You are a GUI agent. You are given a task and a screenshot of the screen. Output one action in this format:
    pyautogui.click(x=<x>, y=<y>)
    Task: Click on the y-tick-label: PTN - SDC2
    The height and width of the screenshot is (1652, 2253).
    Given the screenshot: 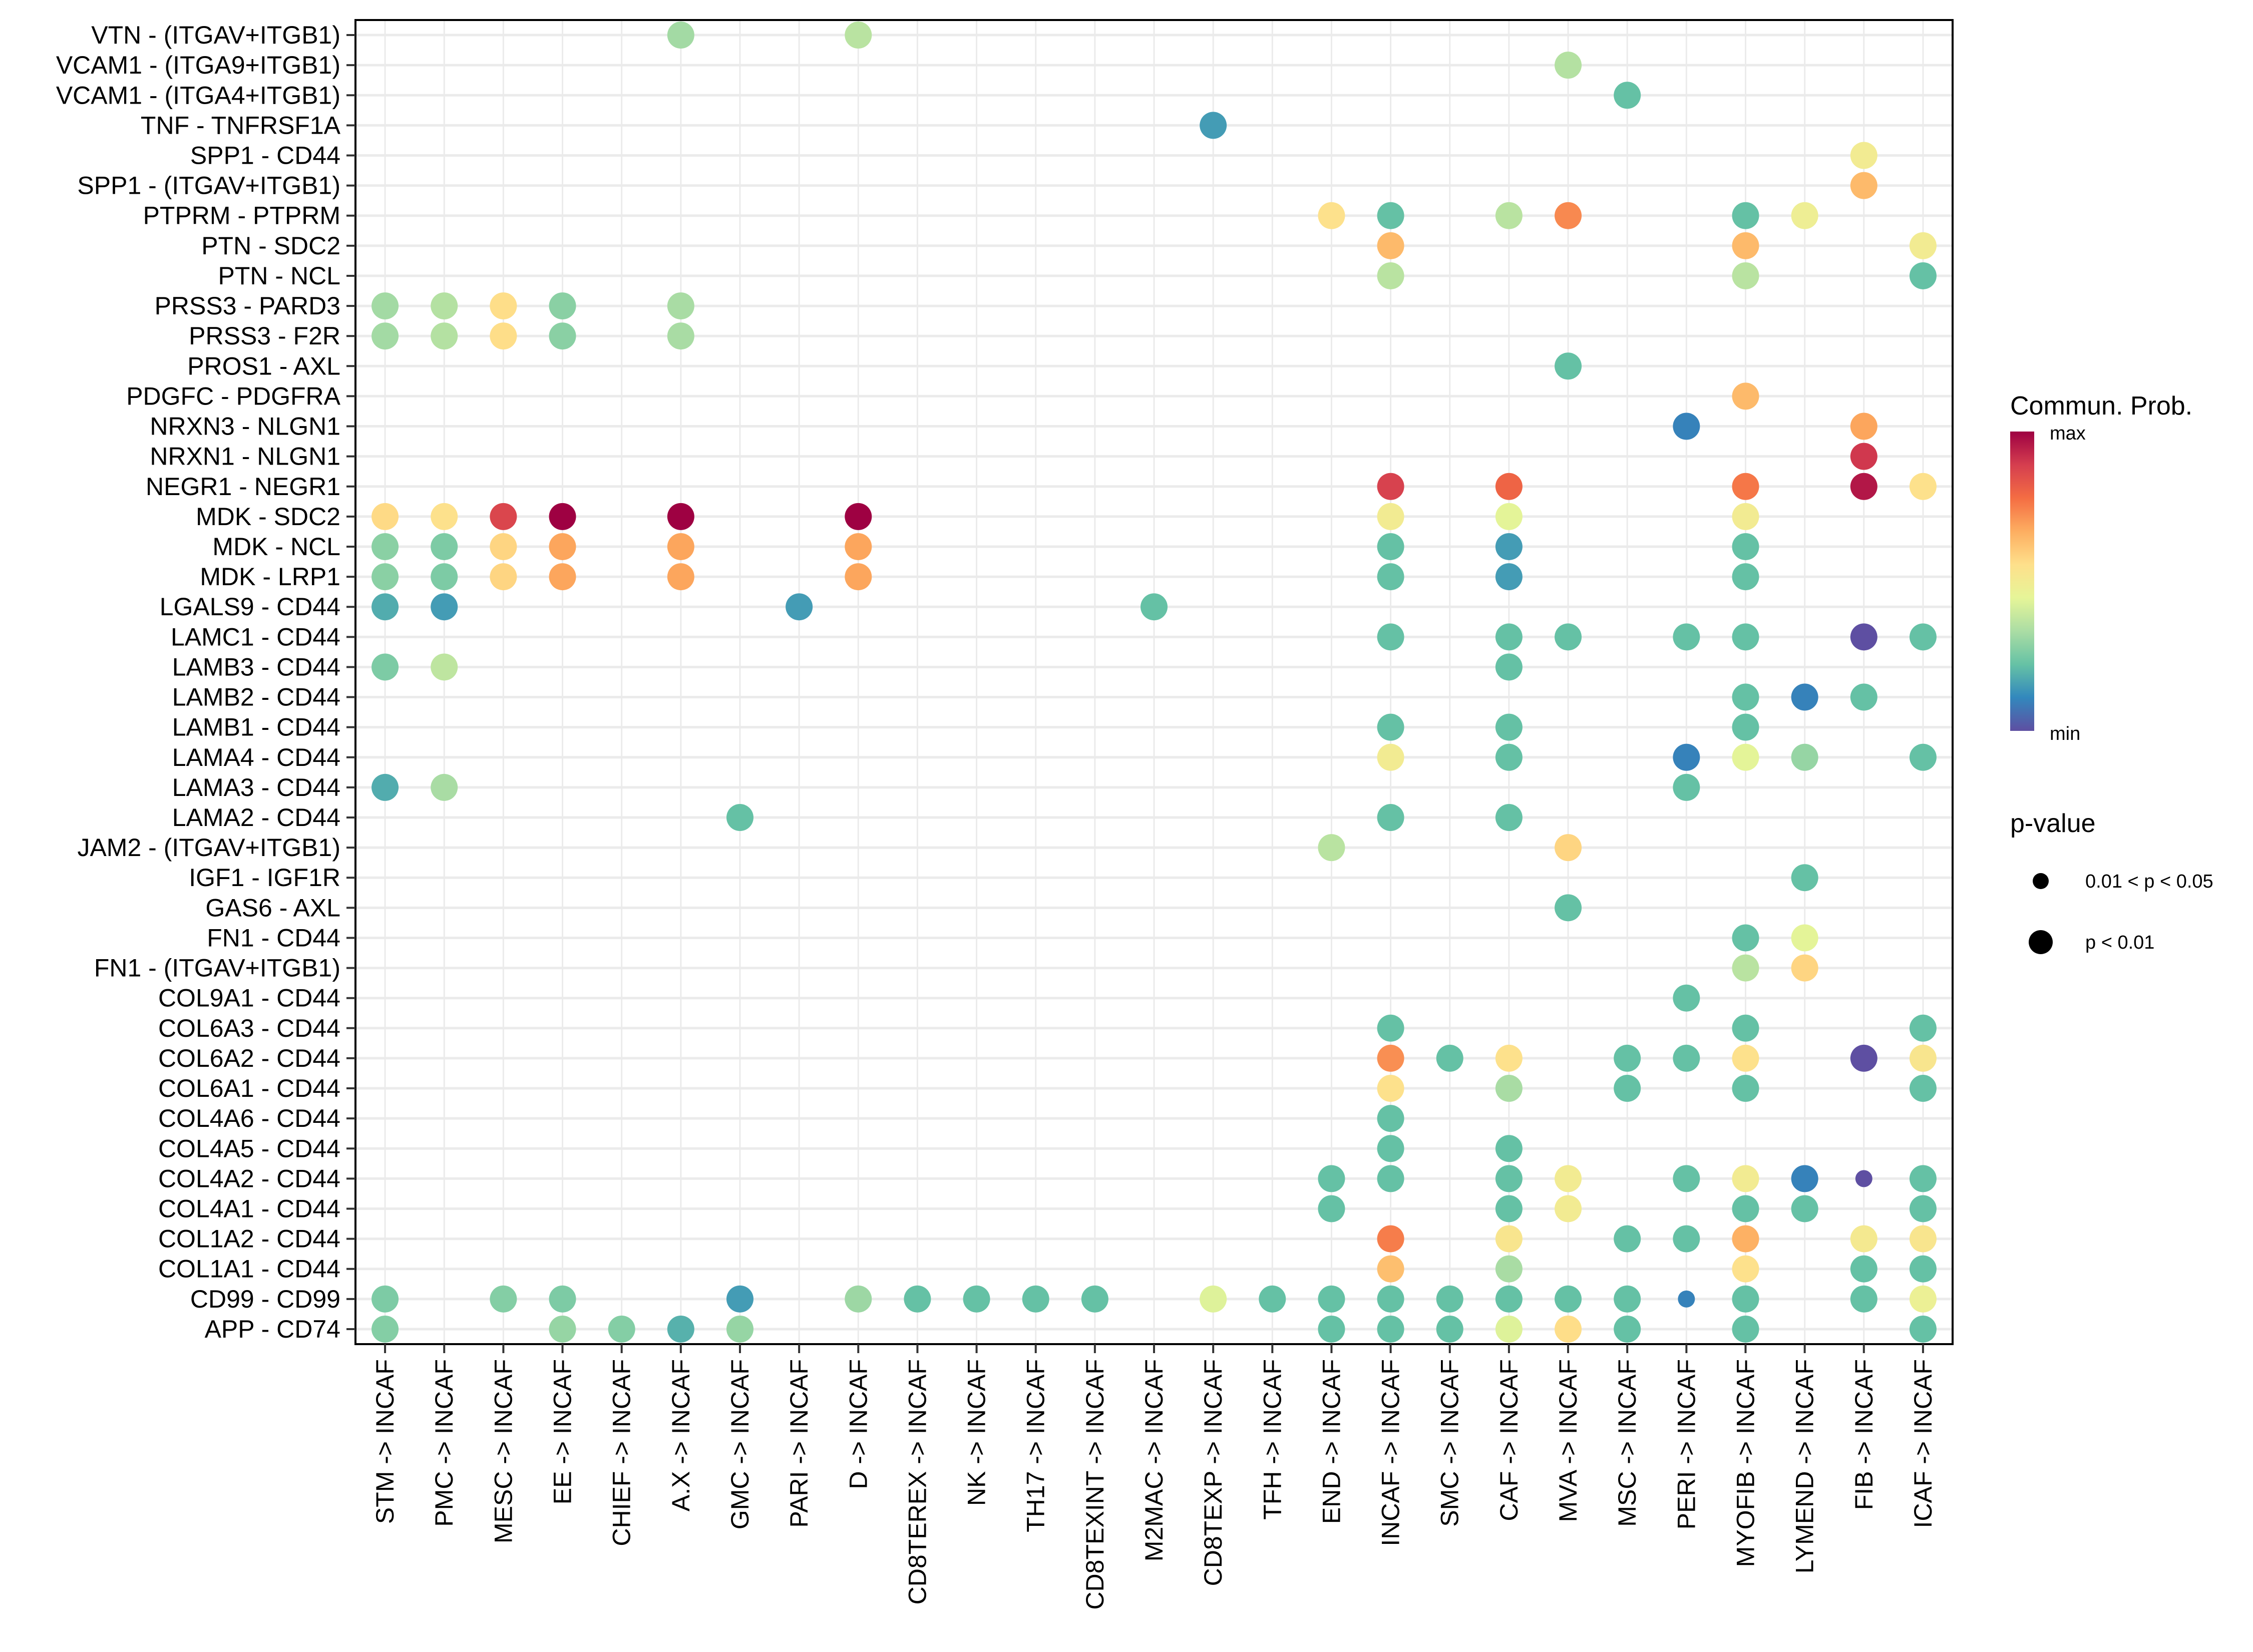 What is the action you would take?
    pyautogui.click(x=270, y=246)
    